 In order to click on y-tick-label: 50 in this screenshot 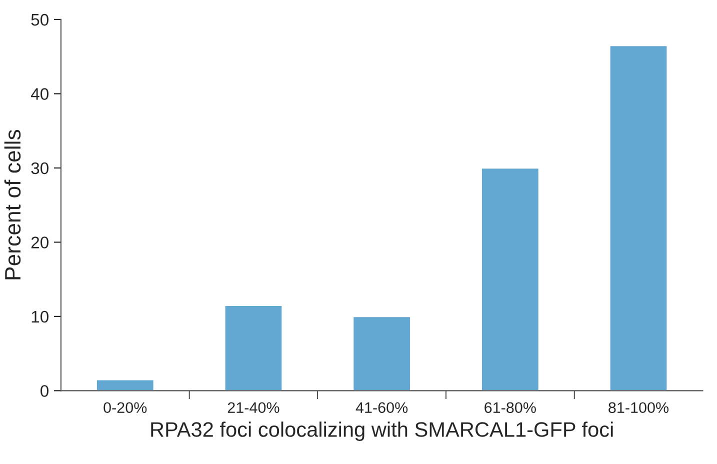, I will do `click(39, 20)`.